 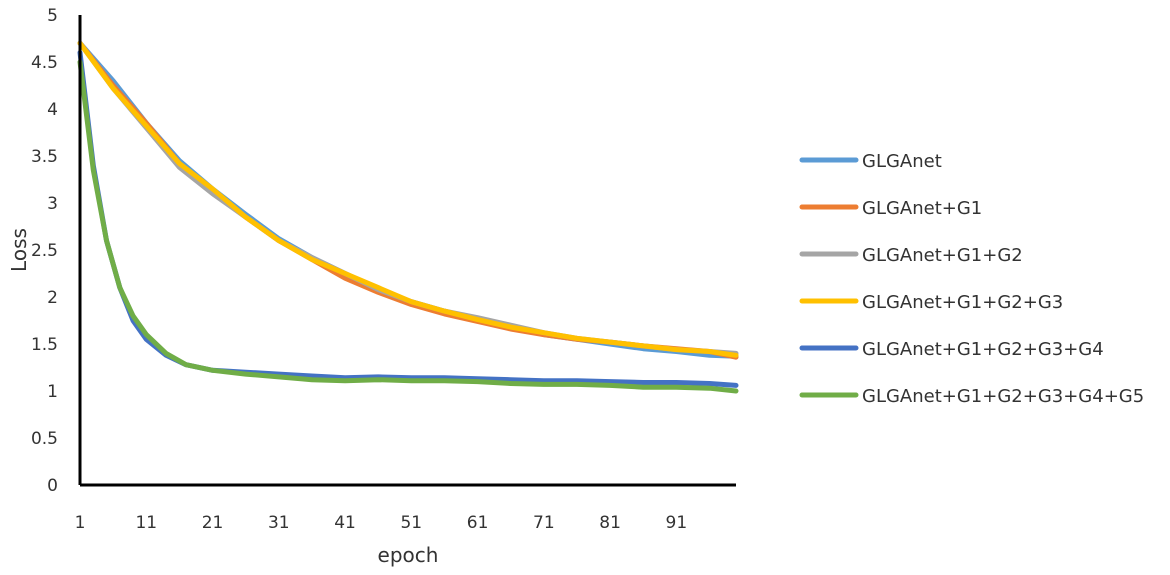 I want to click on y-tick-label: 4.5, so click(x=44, y=63).